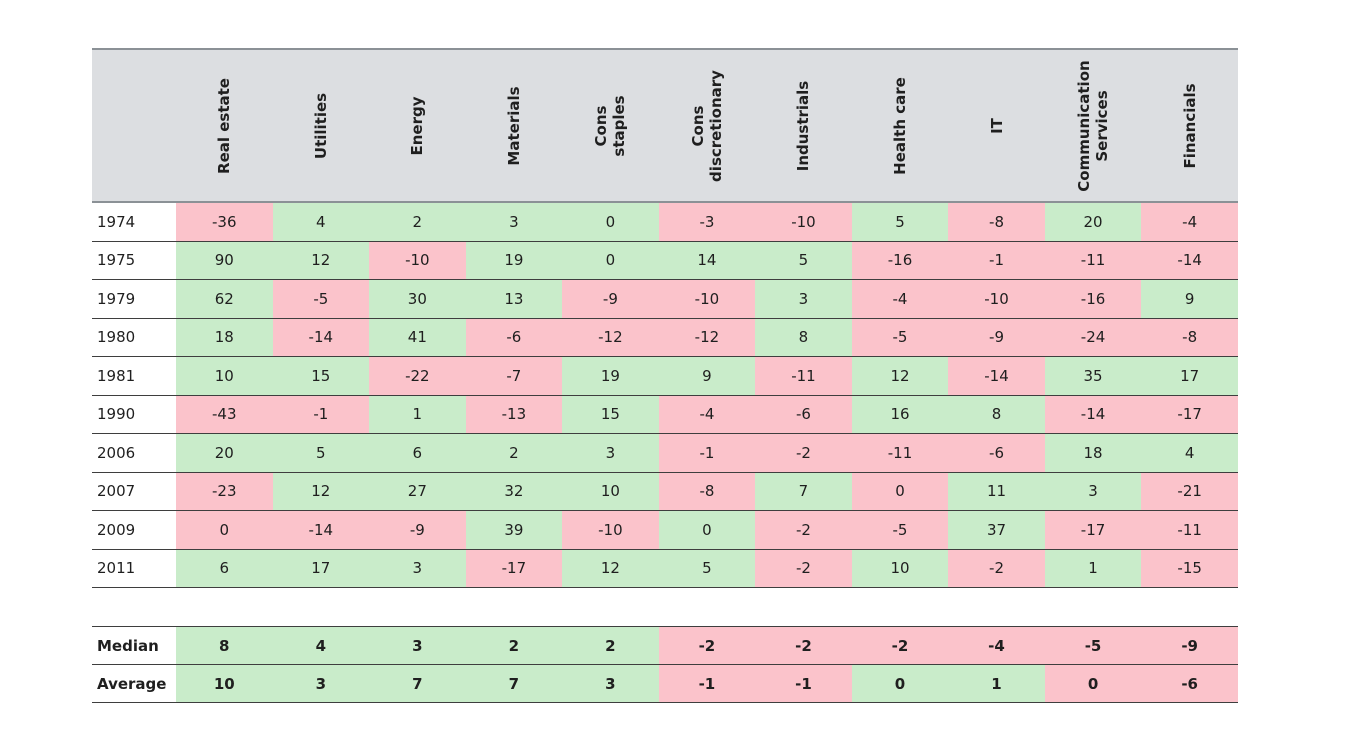 Image resolution: width=1352 pixels, height=734 pixels. What do you see at coordinates (134, 645) in the screenshot?
I see `row-label: Median` at bounding box center [134, 645].